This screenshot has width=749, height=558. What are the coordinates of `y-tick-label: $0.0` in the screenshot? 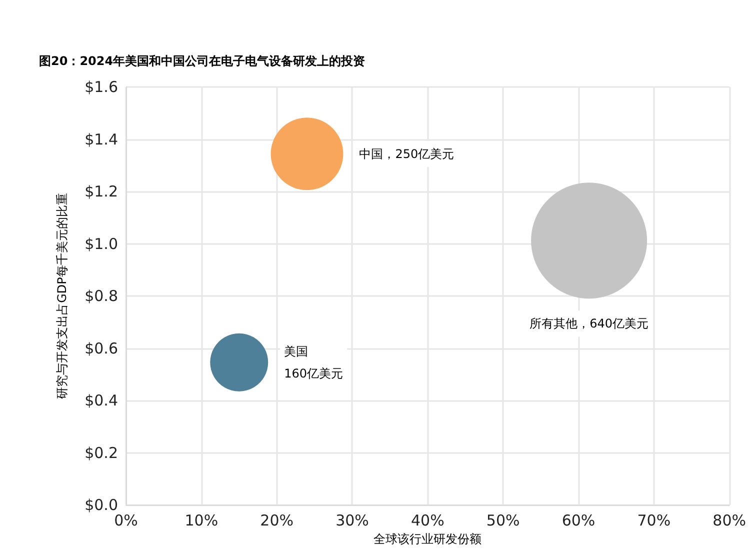 It's located at (101, 505).